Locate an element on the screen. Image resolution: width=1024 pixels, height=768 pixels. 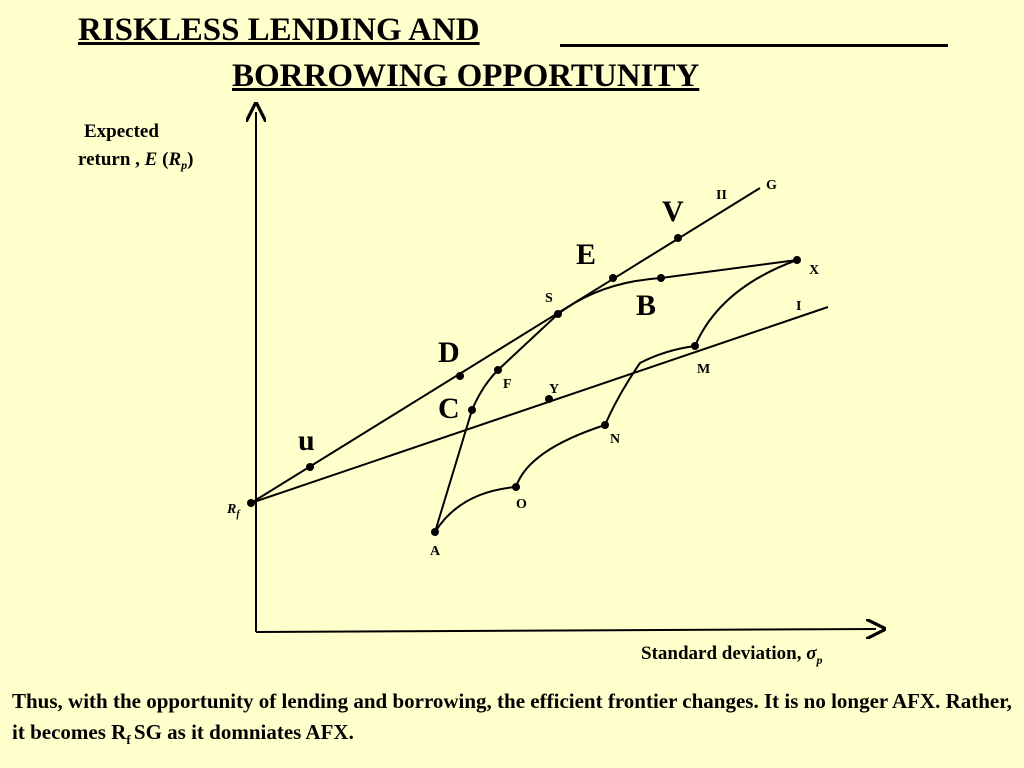
y-axis-label-line2: return , E (Rp) is located at coordinates (135, 160).